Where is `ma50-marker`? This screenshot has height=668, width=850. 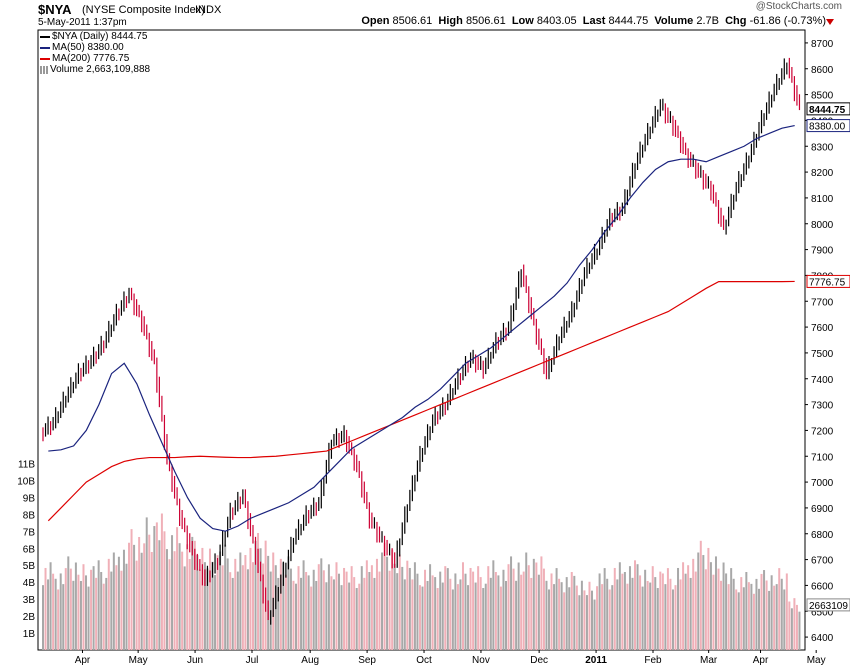 ma50-marker is located at coordinates (828, 126).